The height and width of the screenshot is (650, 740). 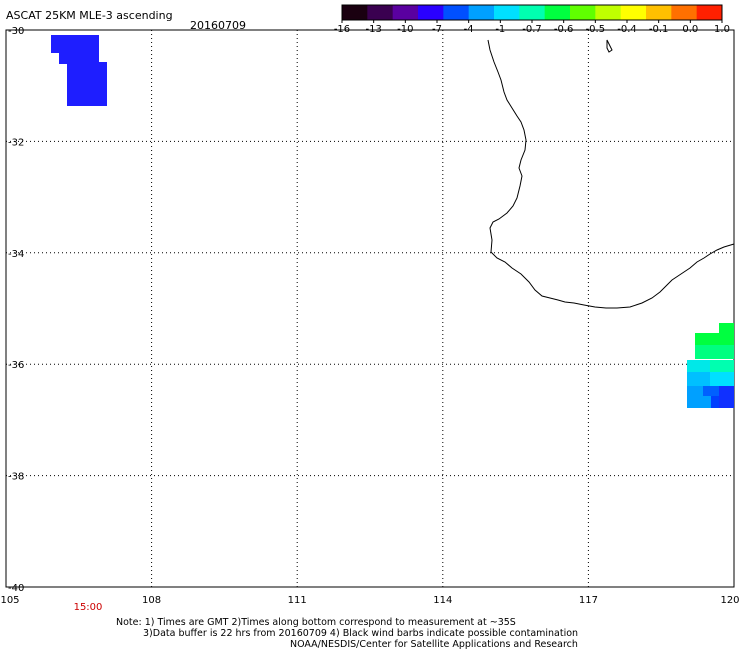 What do you see at coordinates (151, 600) in the screenshot?
I see `lon-label: 108` at bounding box center [151, 600].